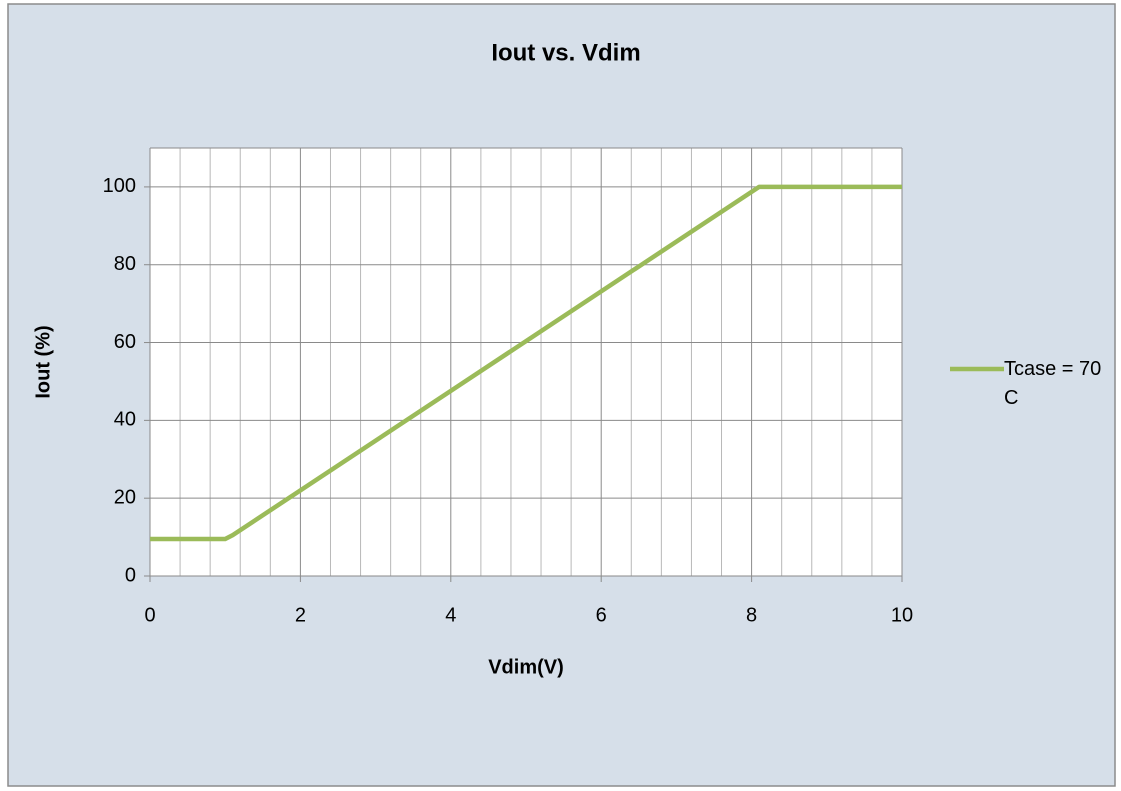  What do you see at coordinates (601, 615) in the screenshot?
I see `x-tick-label: 6` at bounding box center [601, 615].